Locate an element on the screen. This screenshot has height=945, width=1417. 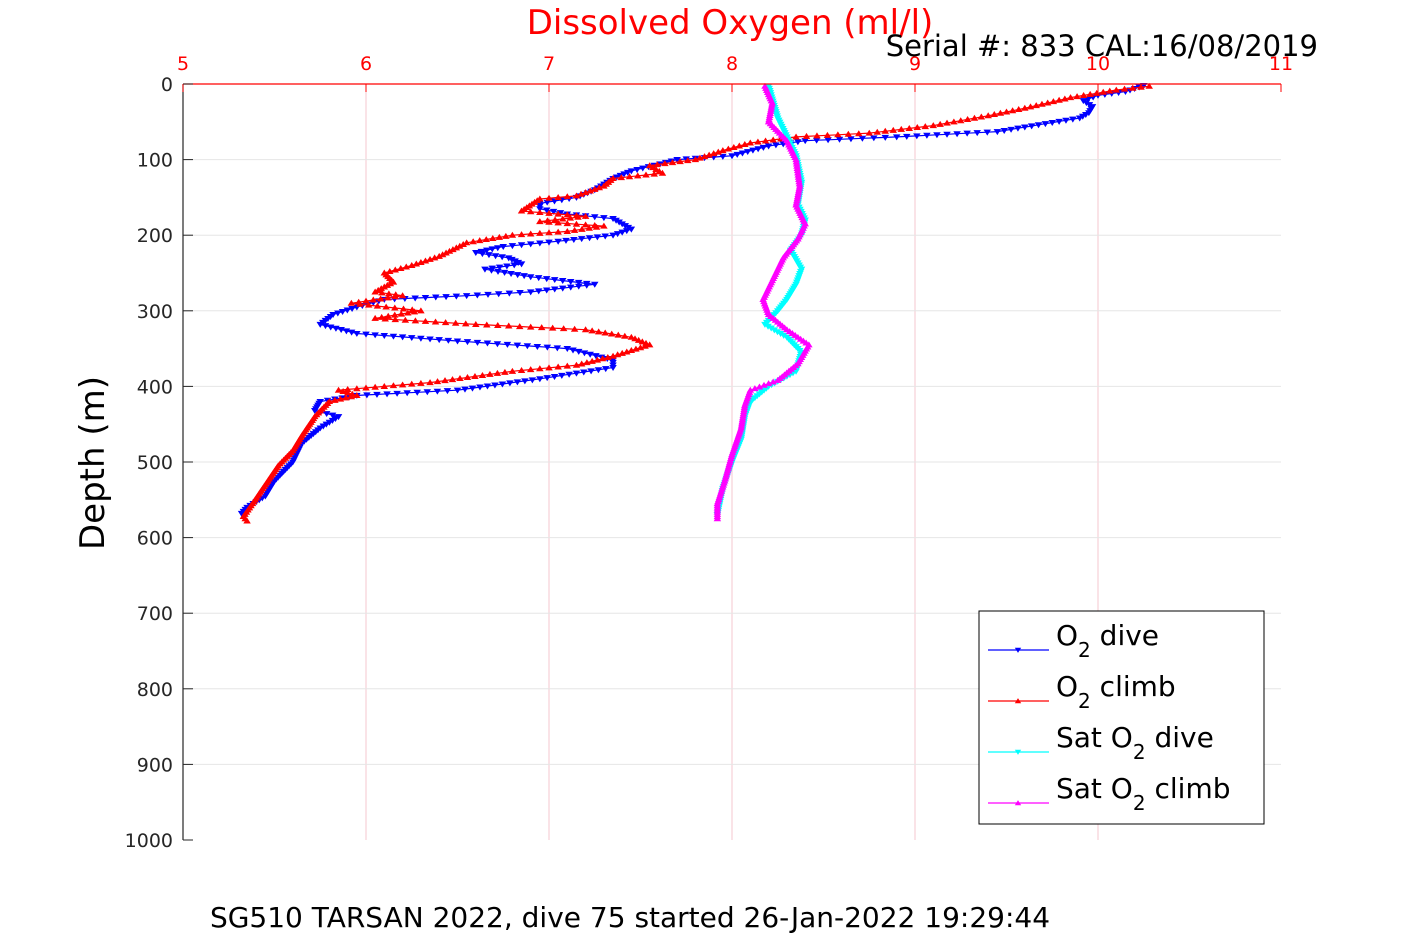
chart-subtitle: Serial #: 833 CAL:16/08/2019 is located at coordinates (1102, 46).